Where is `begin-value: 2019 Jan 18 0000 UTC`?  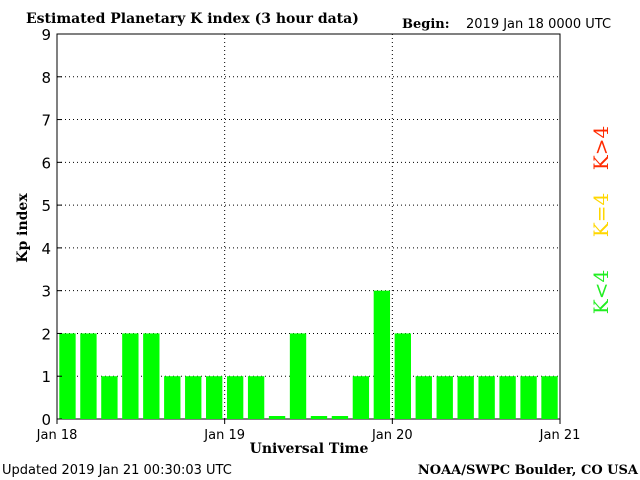 begin-value: 2019 Jan 18 0000 UTC is located at coordinates (538, 24).